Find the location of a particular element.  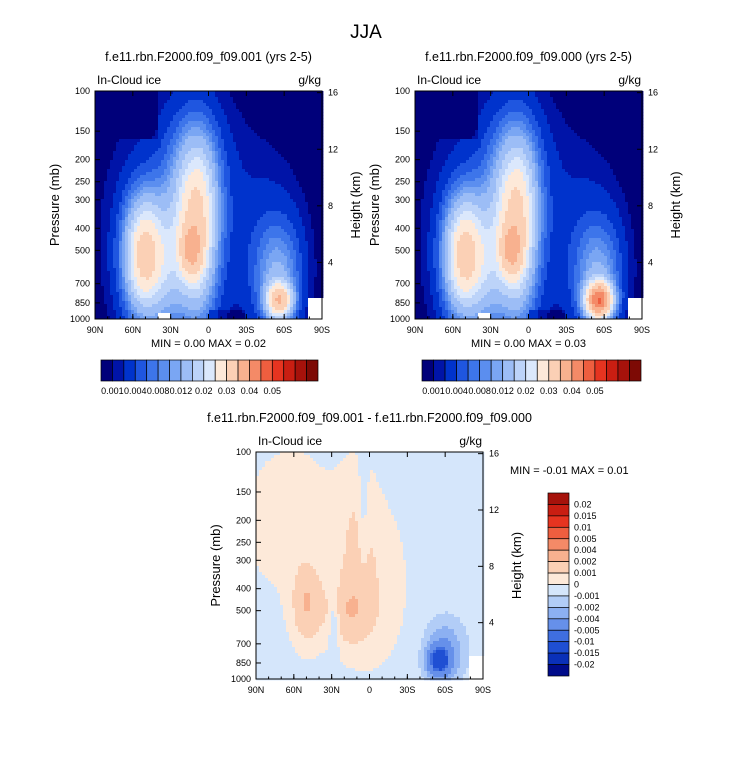

contour-field is located at coordinates (529, 205).